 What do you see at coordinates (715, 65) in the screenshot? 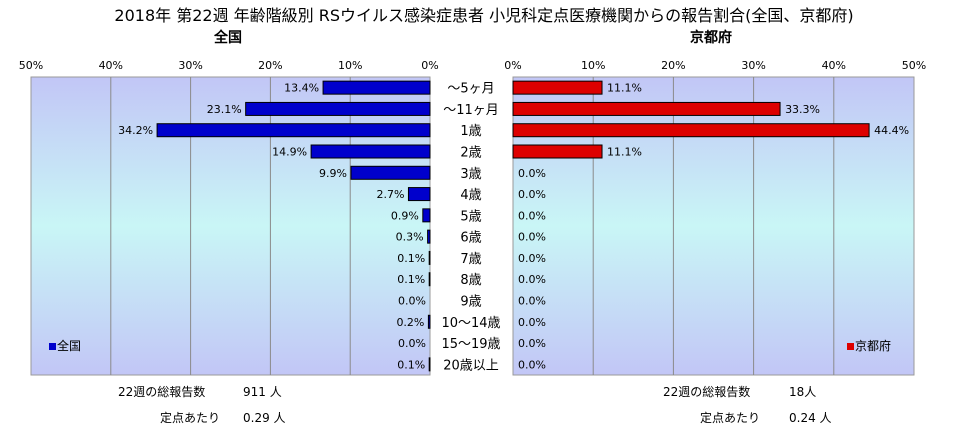
I see `kyoto-axis-ticks: 0% 10% 20% 30% 40% 50%` at bounding box center [715, 65].